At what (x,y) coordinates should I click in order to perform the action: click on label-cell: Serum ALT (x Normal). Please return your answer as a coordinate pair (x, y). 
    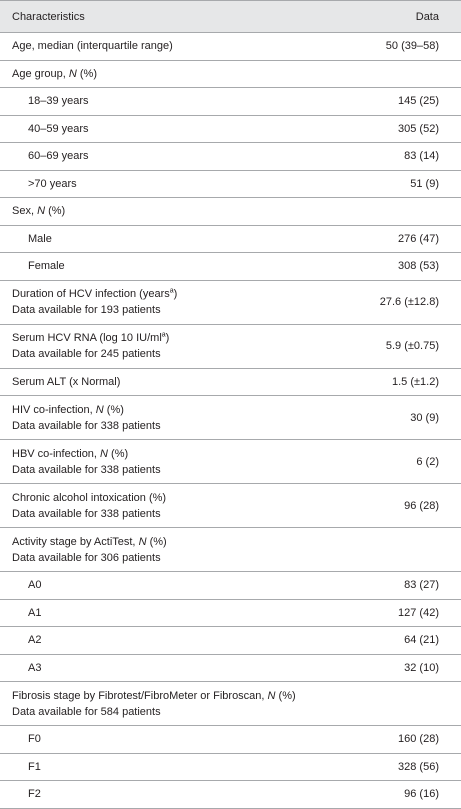
    Looking at the image, I should click on (163, 382).